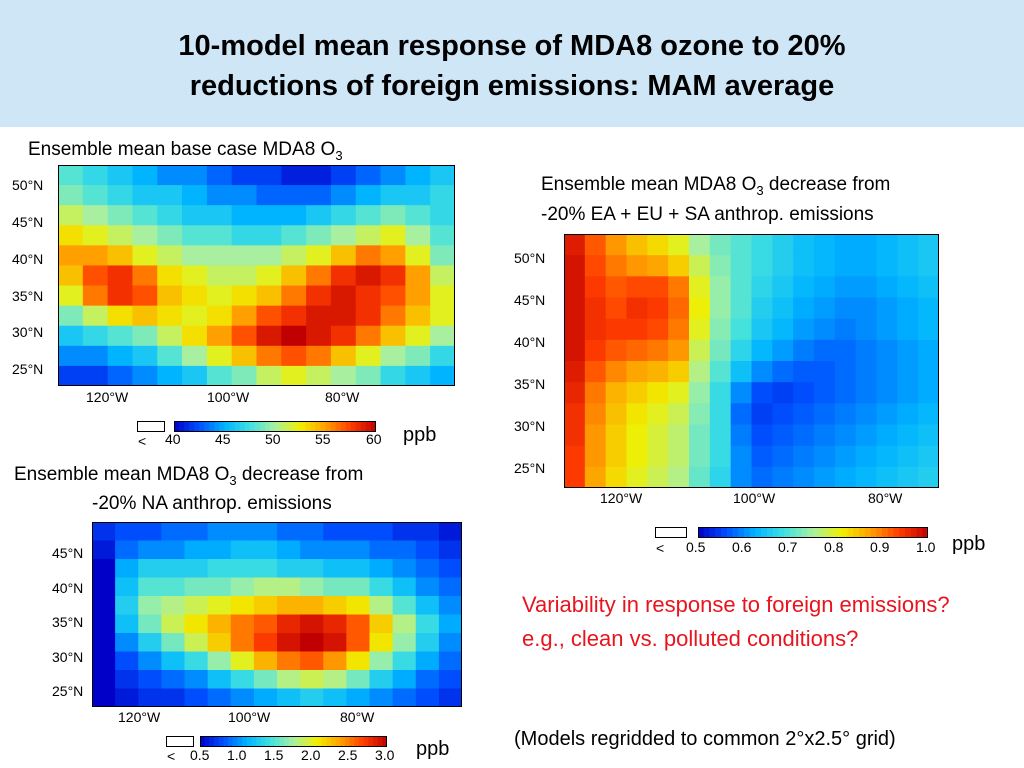 This screenshot has height=768, width=1024. I want to click on panel2-ytick: 40°N, so click(68, 588).